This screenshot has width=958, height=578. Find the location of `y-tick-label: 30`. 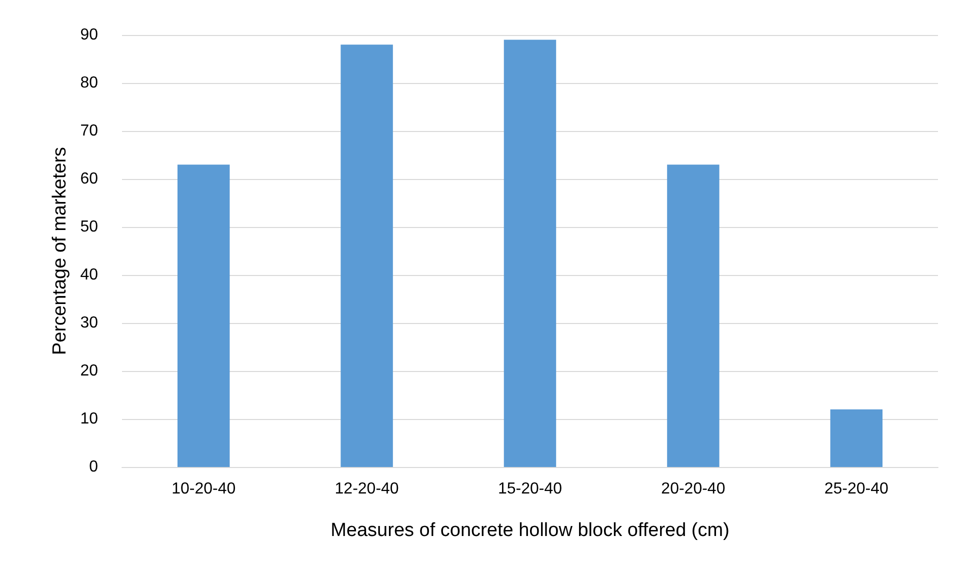

y-tick-label: 30 is located at coordinates (89, 323).